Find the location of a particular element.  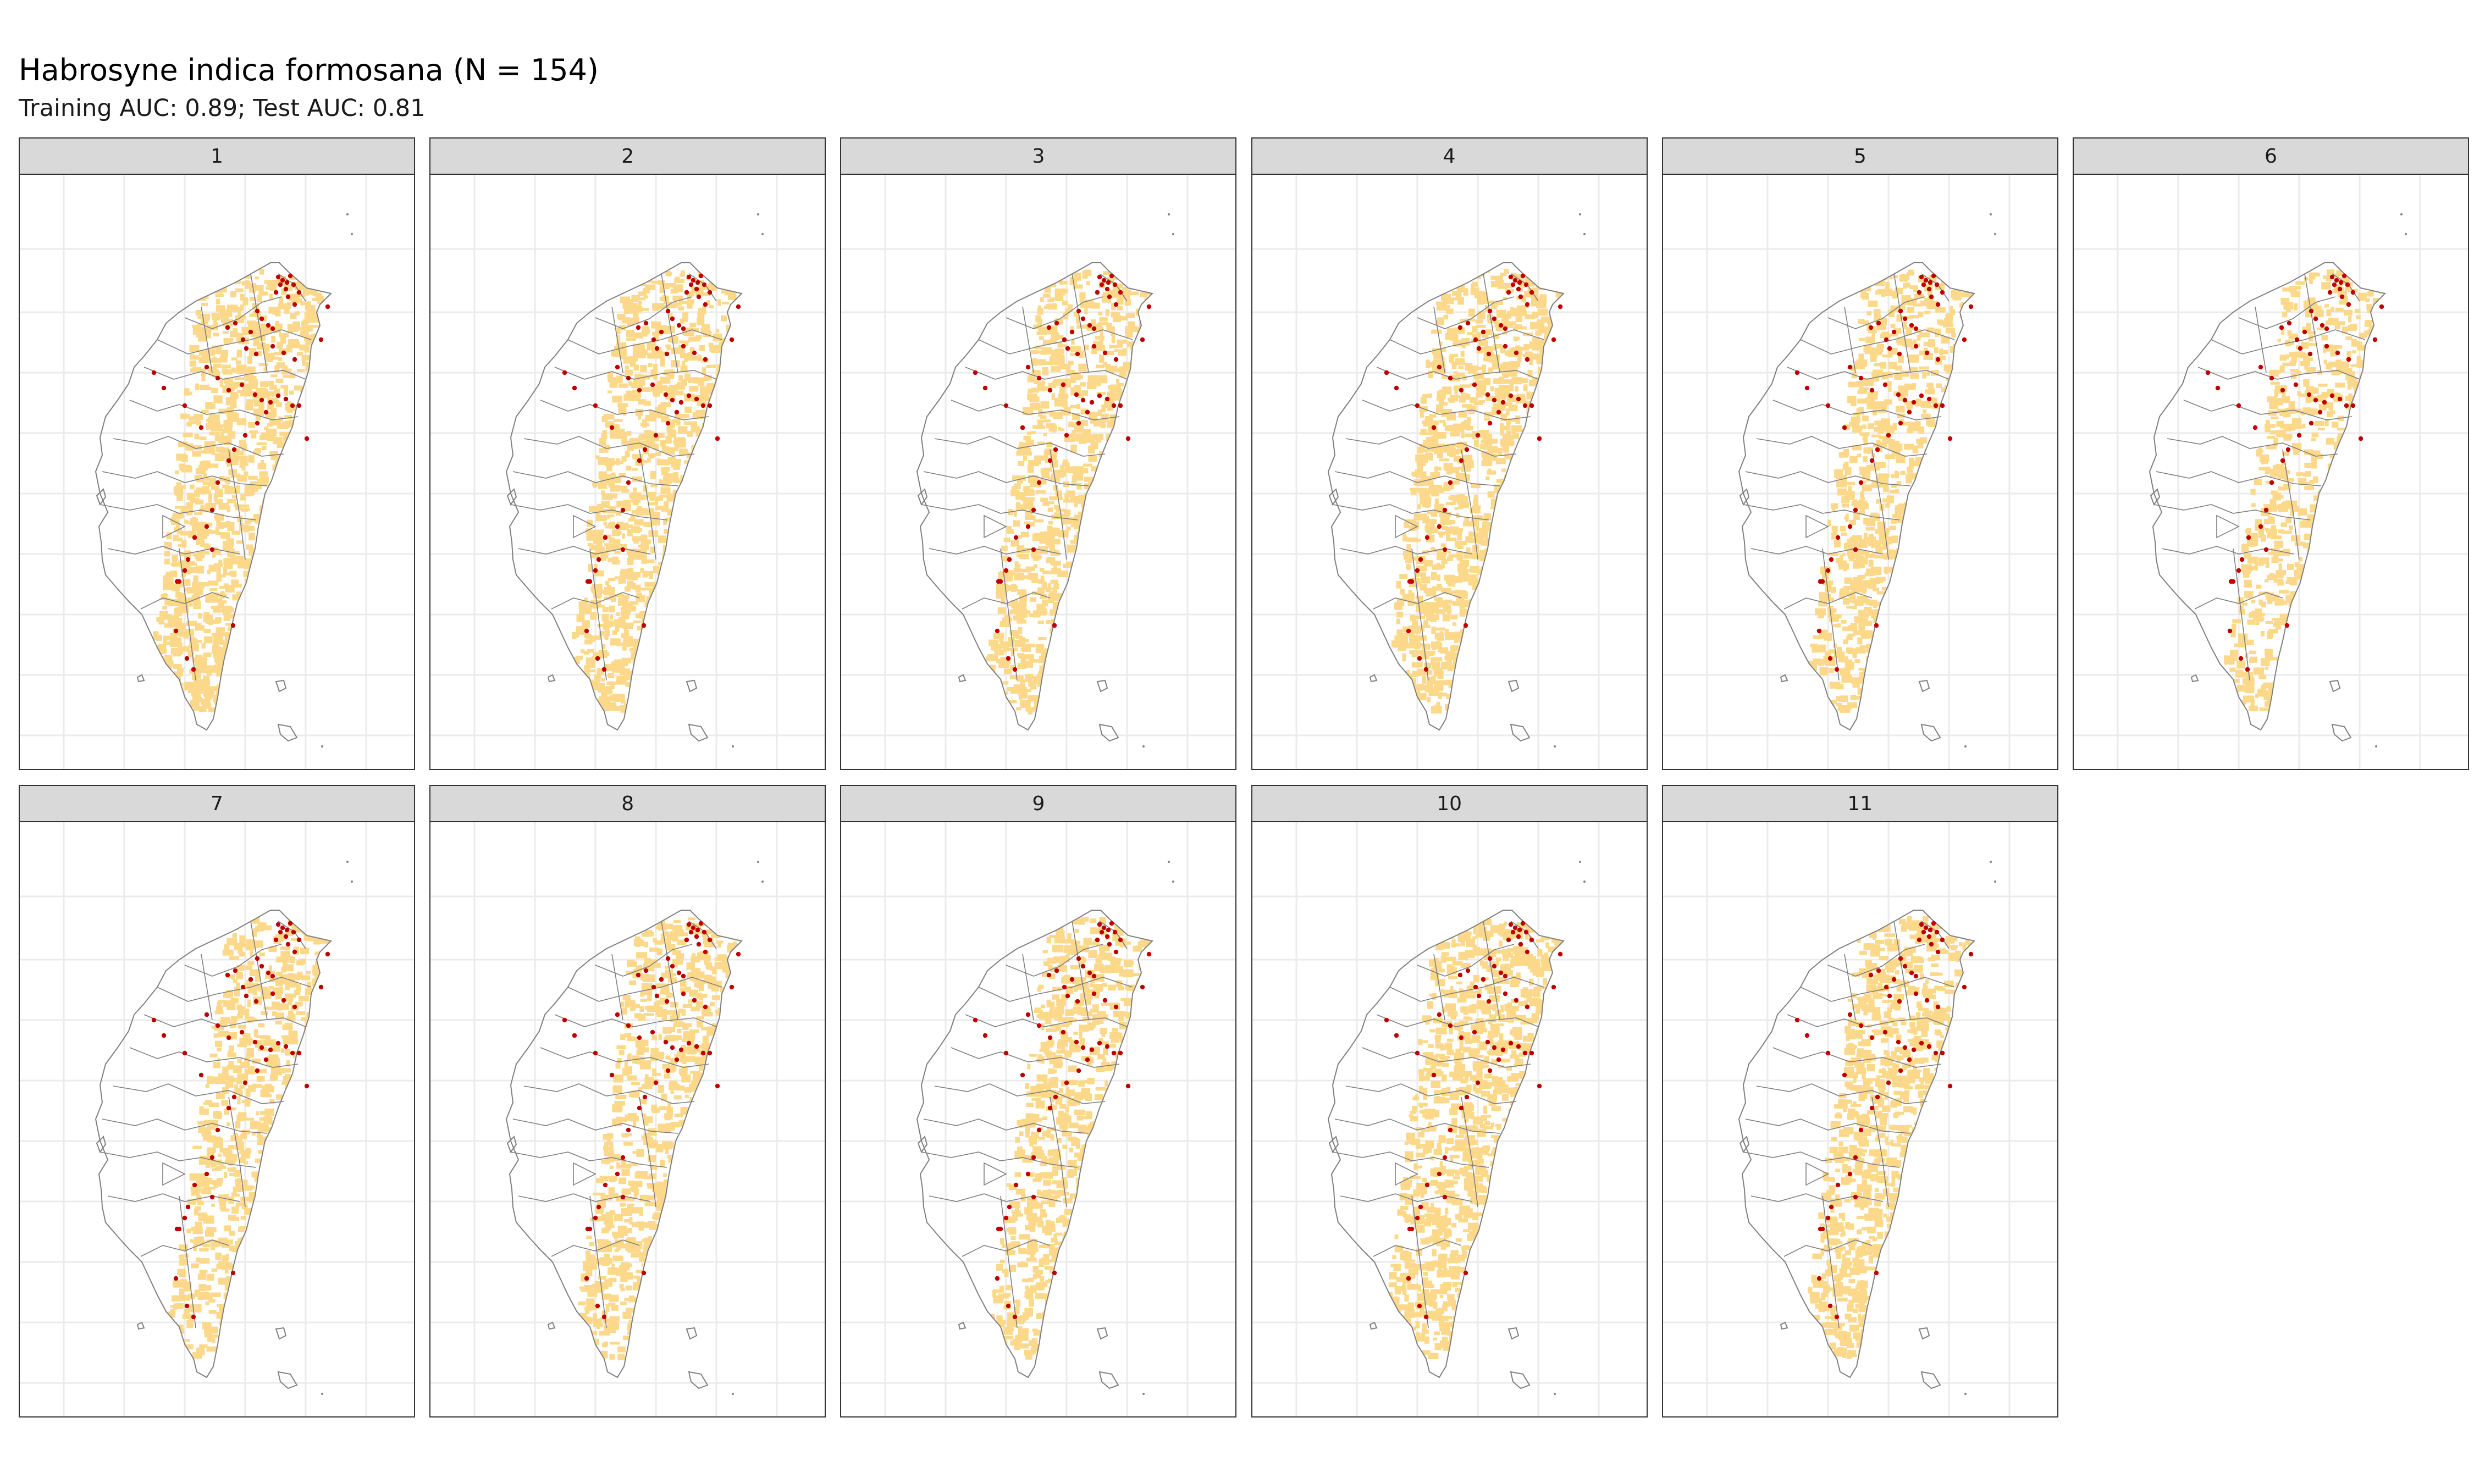

facet-strip-label: 5 is located at coordinates (1860, 156).